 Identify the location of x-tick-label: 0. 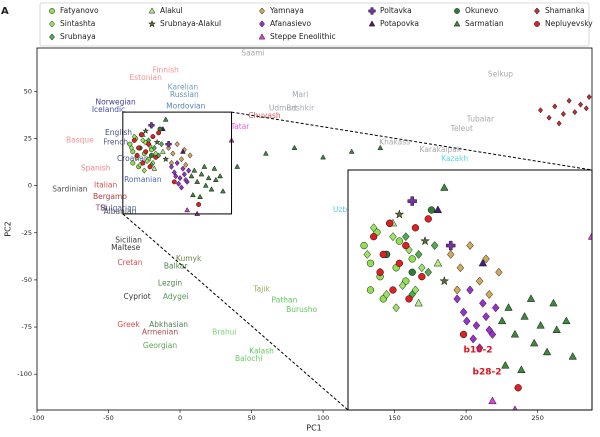
(180, 418).